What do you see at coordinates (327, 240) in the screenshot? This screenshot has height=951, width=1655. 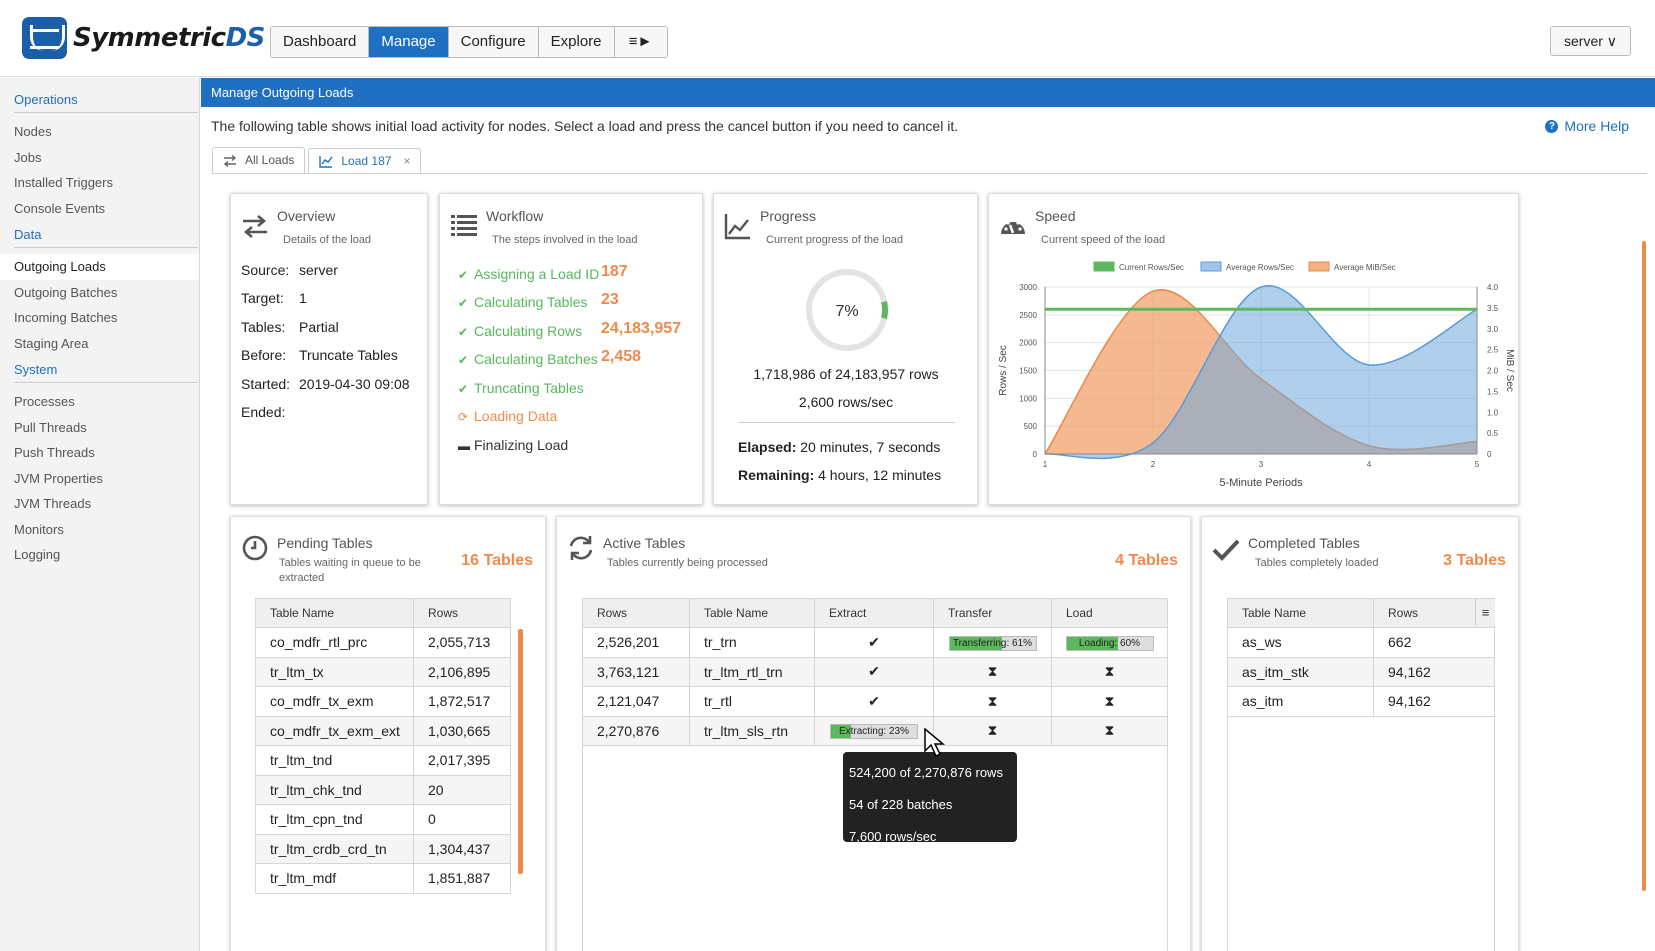 I see `overview-subtitle: Details of the load` at bounding box center [327, 240].